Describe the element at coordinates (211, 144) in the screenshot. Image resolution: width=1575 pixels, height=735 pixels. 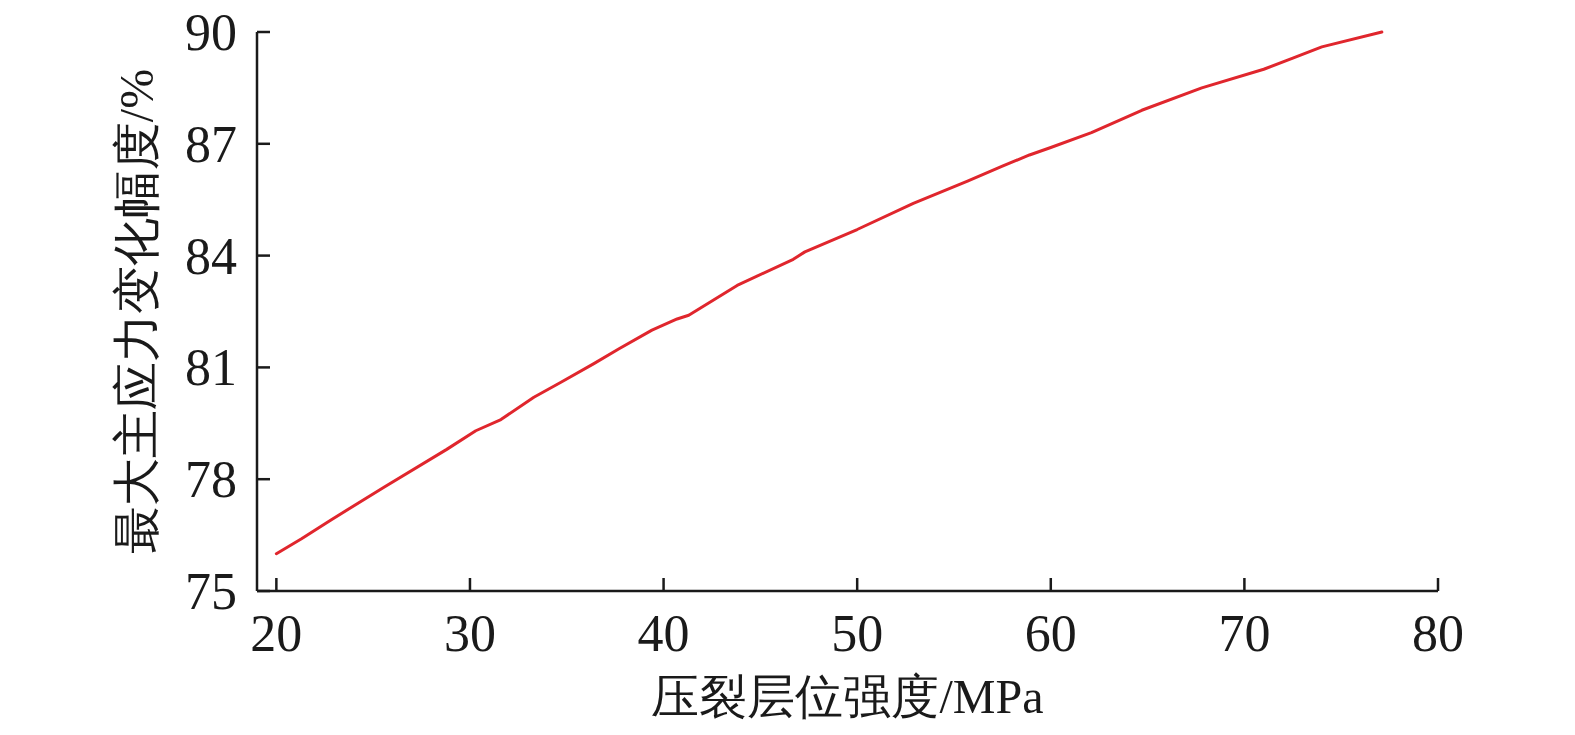
I see `y-tick-label: 87` at that location.